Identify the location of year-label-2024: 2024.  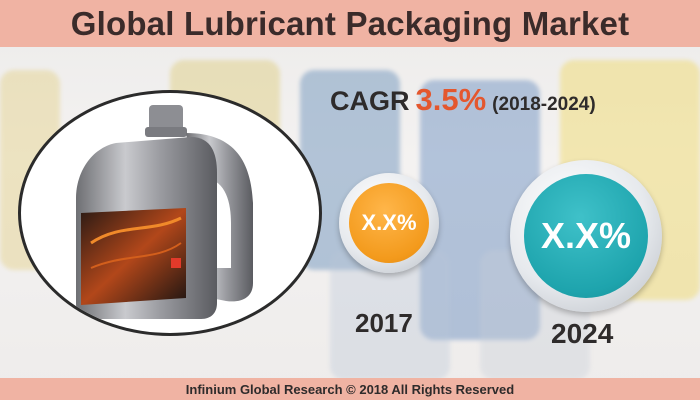
(582, 333).